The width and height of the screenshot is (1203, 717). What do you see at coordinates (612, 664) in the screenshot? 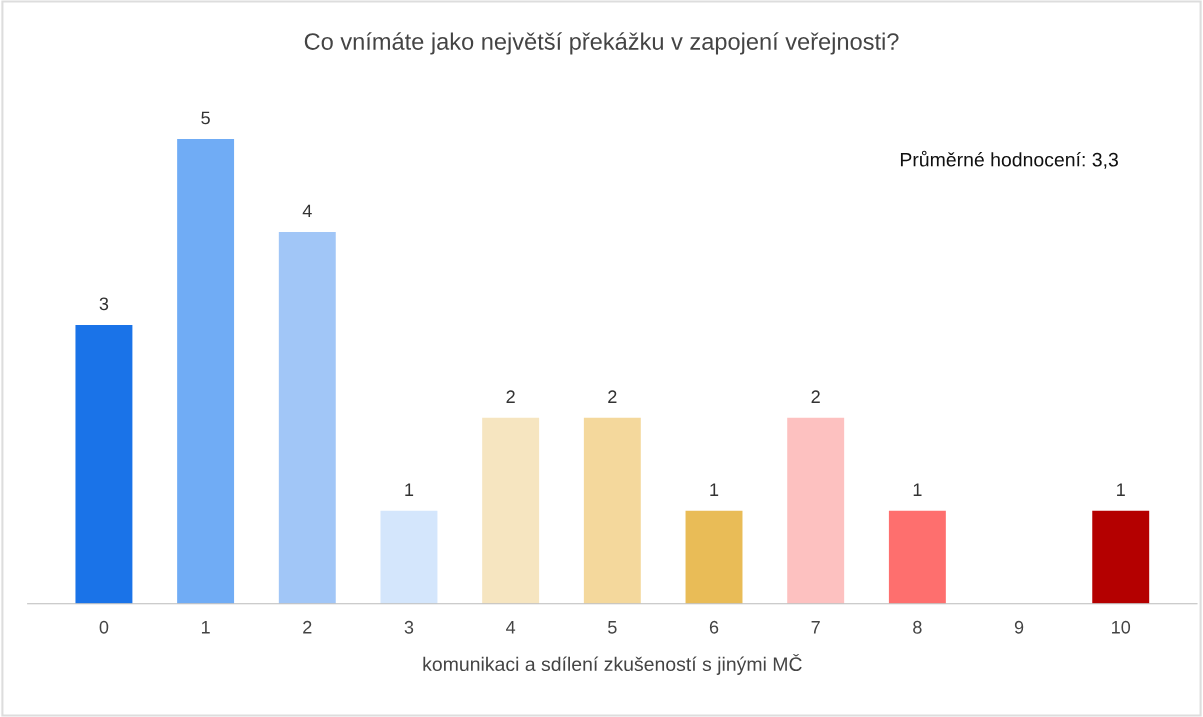
I see `x-axis-title: komunikaci a sdílení zkušeností s jinými MČ` at bounding box center [612, 664].